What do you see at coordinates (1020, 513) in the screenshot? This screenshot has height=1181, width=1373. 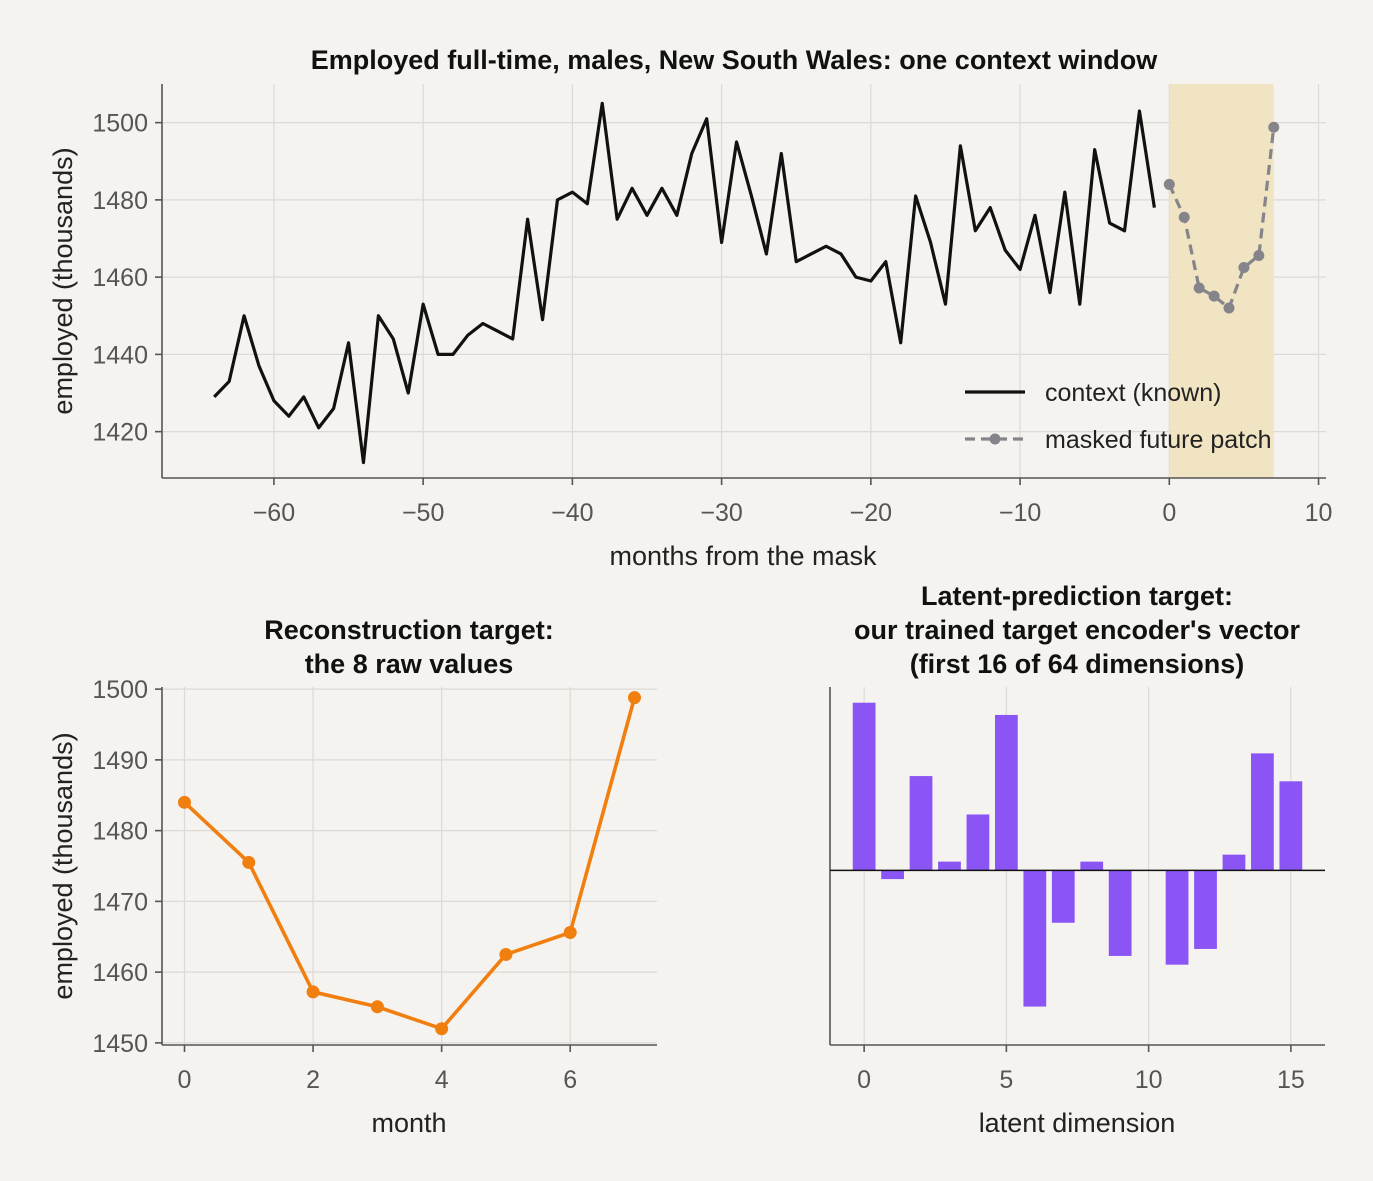 I see `x-tick-label: −10` at bounding box center [1020, 513].